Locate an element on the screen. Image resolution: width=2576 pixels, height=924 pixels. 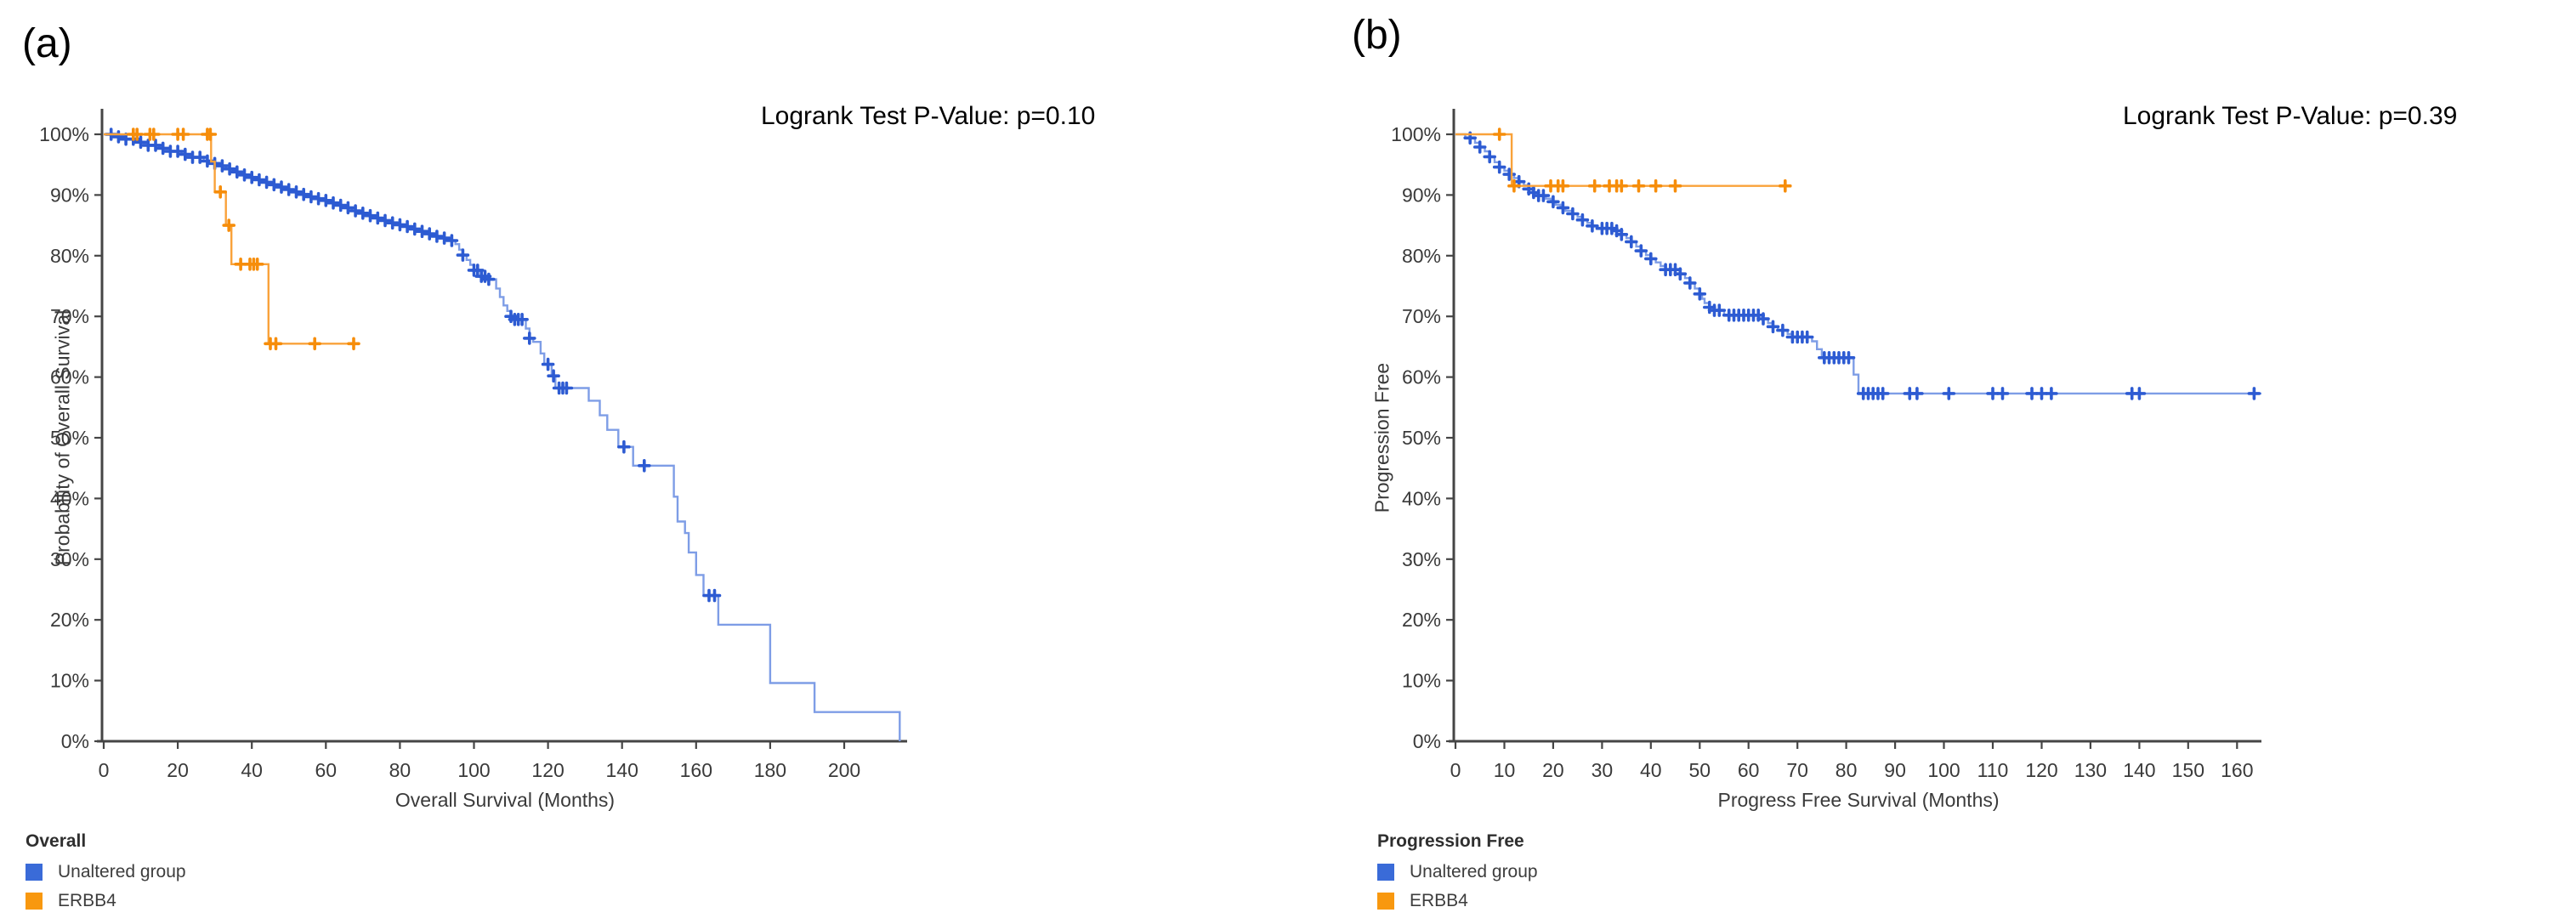
axis-tick-label: 20% is located at coordinates (70, 620).